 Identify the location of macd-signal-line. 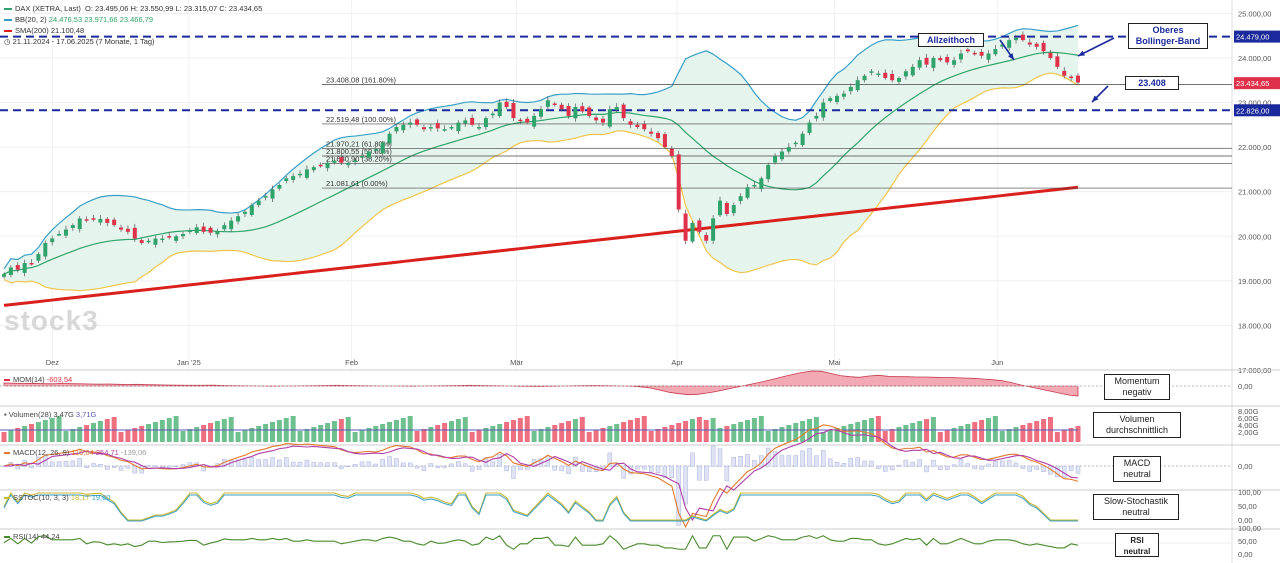
(541, 475).